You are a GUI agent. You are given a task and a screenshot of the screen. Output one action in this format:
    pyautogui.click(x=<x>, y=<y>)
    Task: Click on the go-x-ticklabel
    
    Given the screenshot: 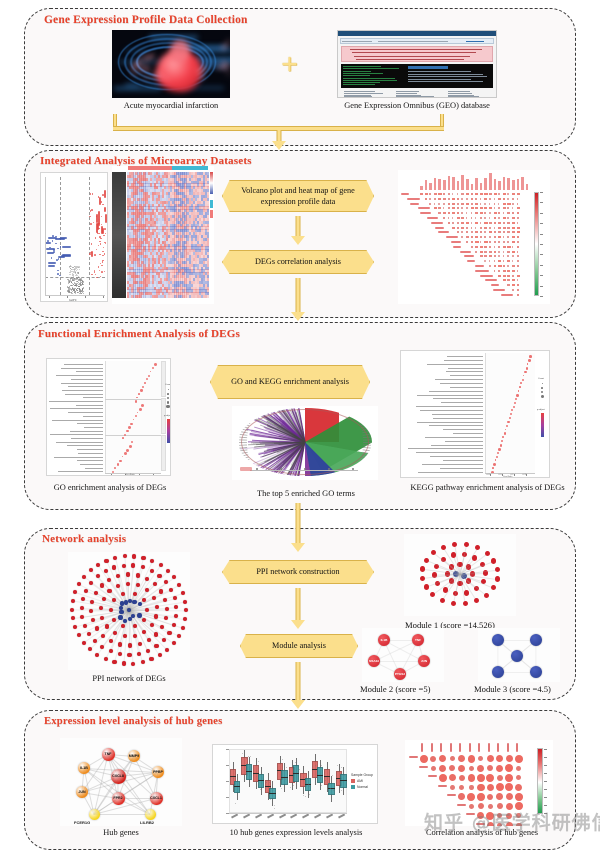 What is the action you would take?
    pyautogui.click(x=125, y=475)
    